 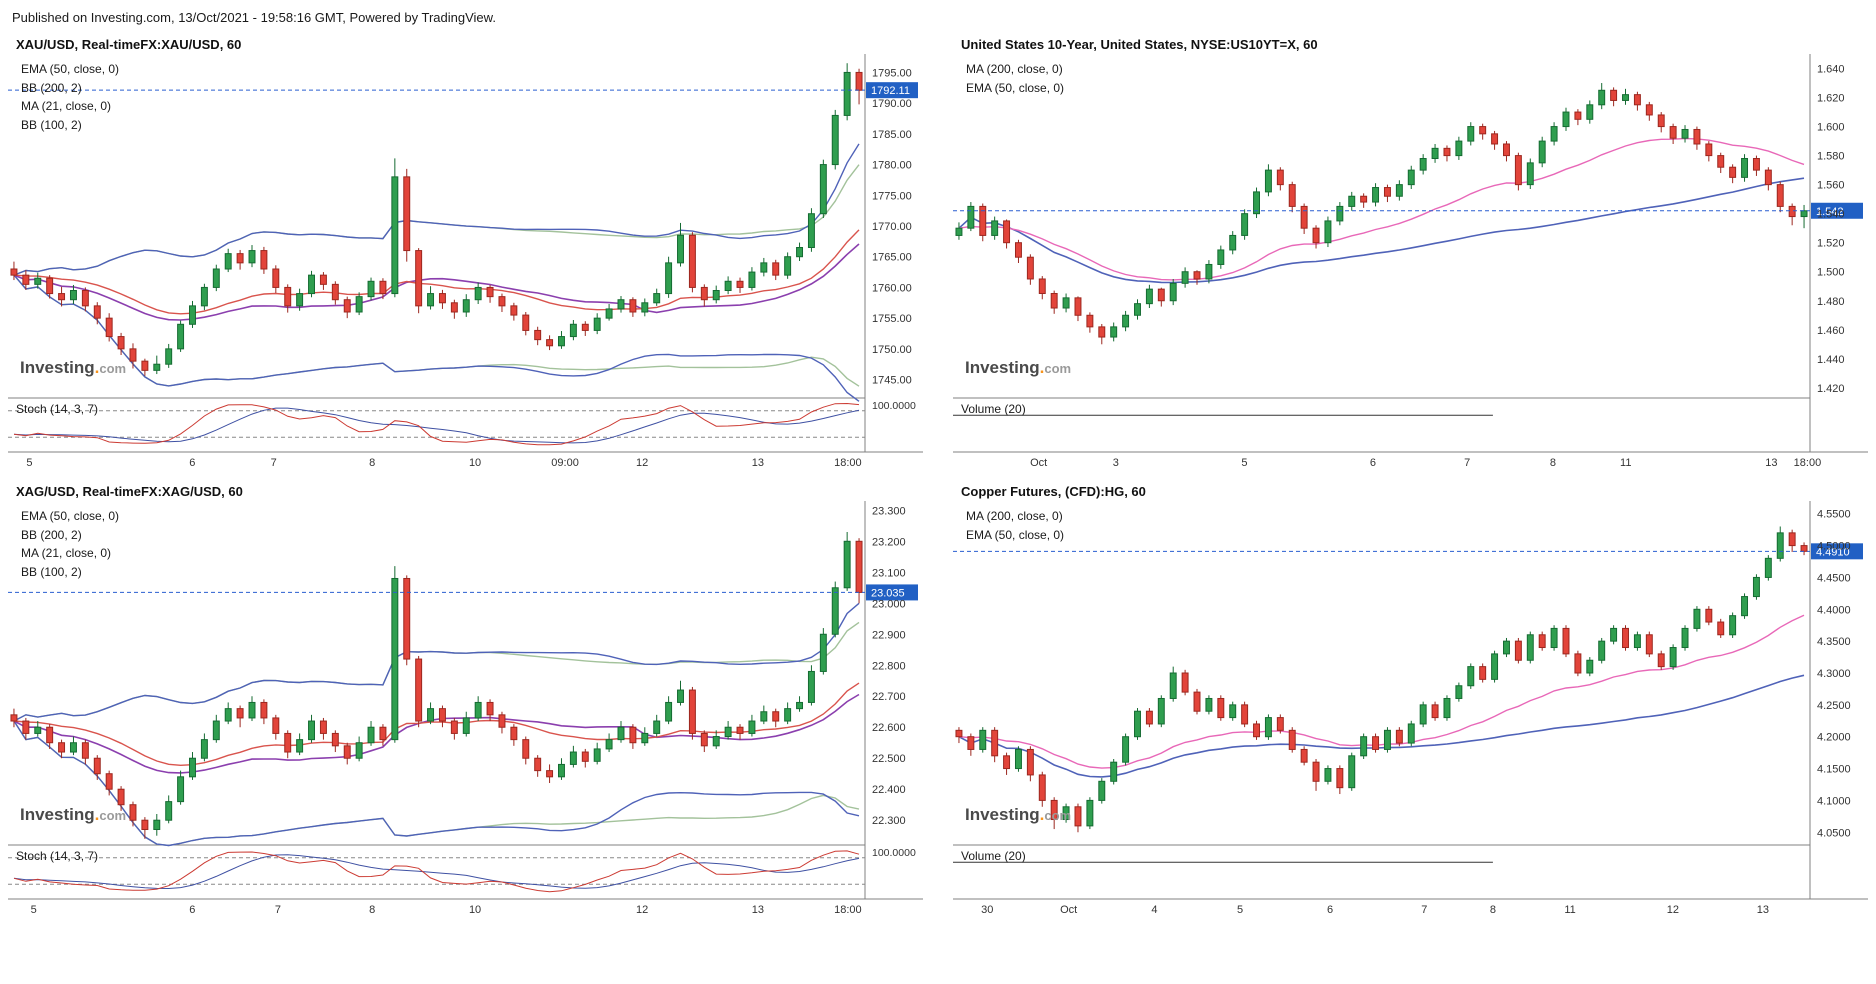 What do you see at coordinates (1834, 642) in the screenshot?
I see `svg-text: 4.3500` at bounding box center [1834, 642].